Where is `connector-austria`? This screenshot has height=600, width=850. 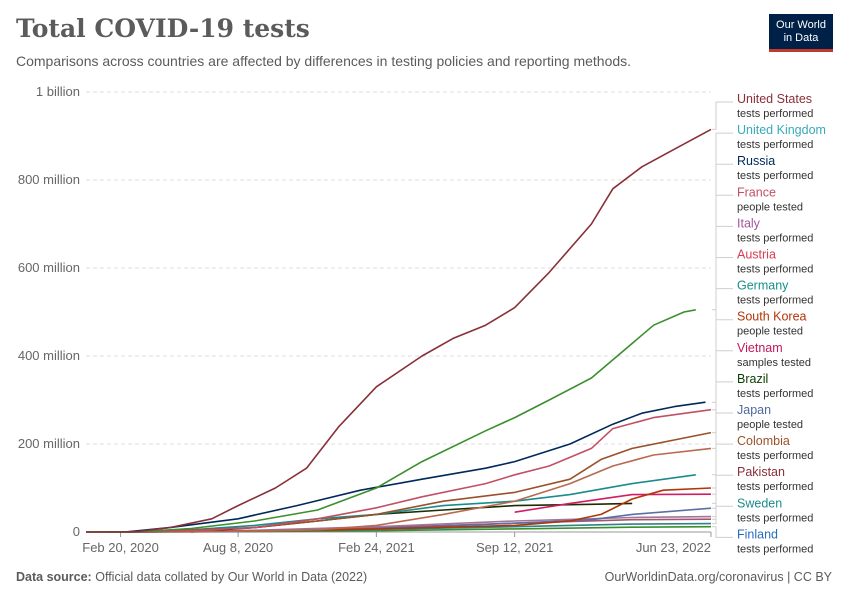
connector-austria is located at coordinates (722, 353).